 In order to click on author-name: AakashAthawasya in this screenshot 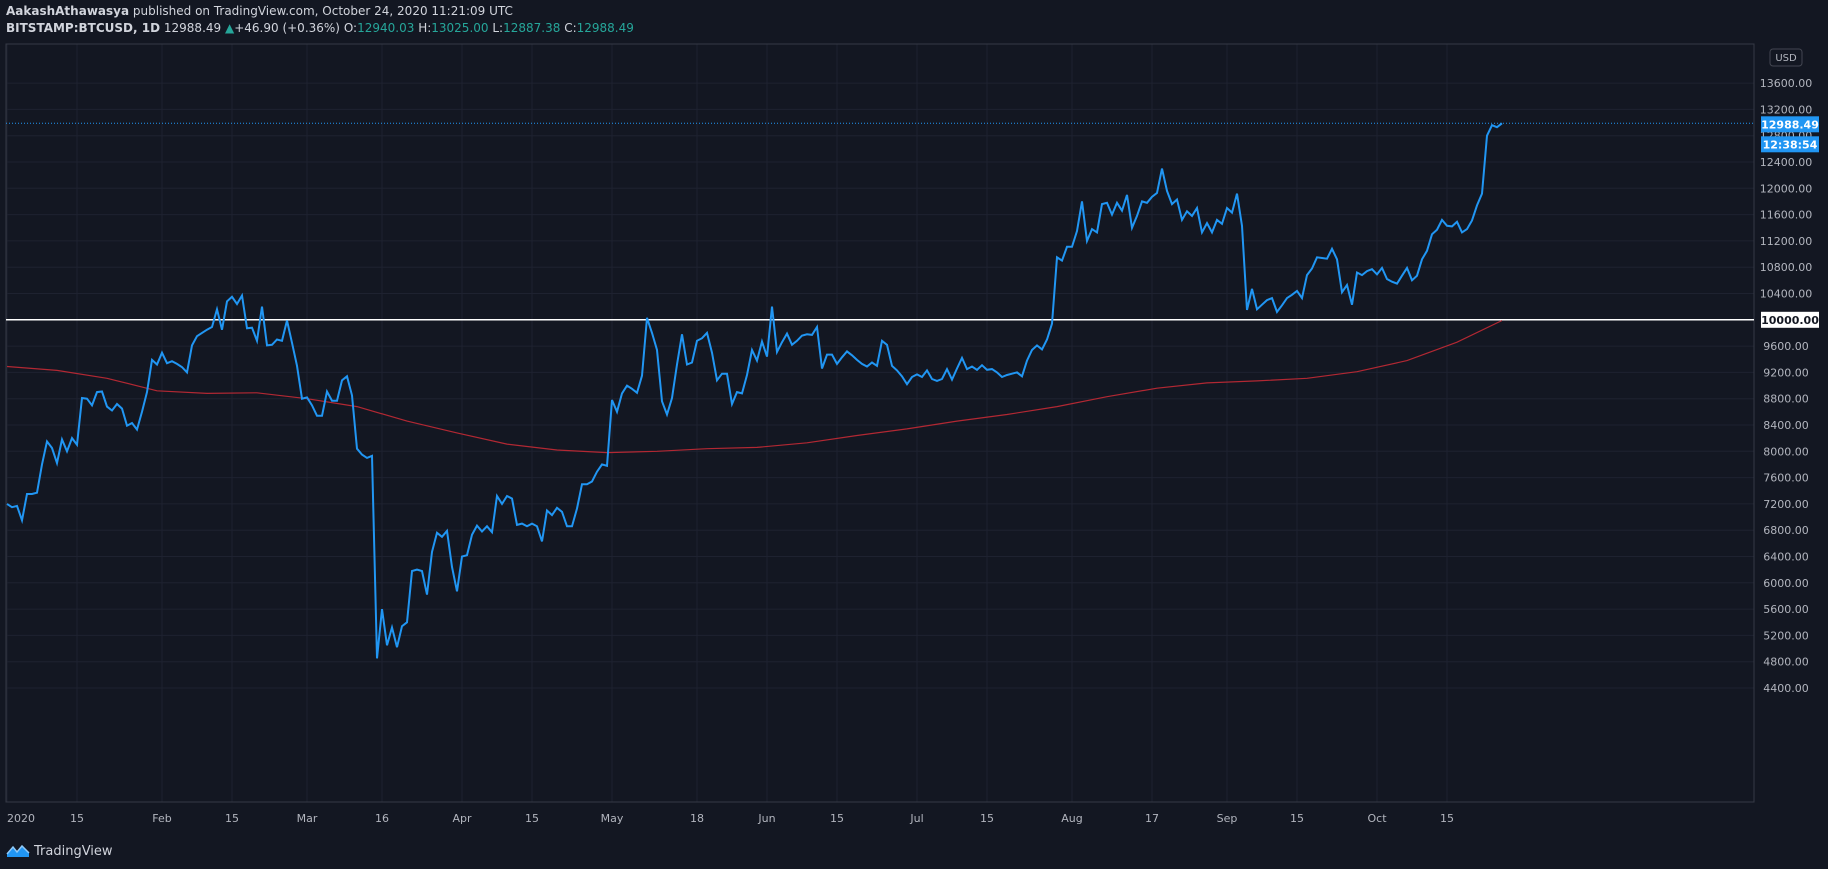, I will do `click(68, 11)`.